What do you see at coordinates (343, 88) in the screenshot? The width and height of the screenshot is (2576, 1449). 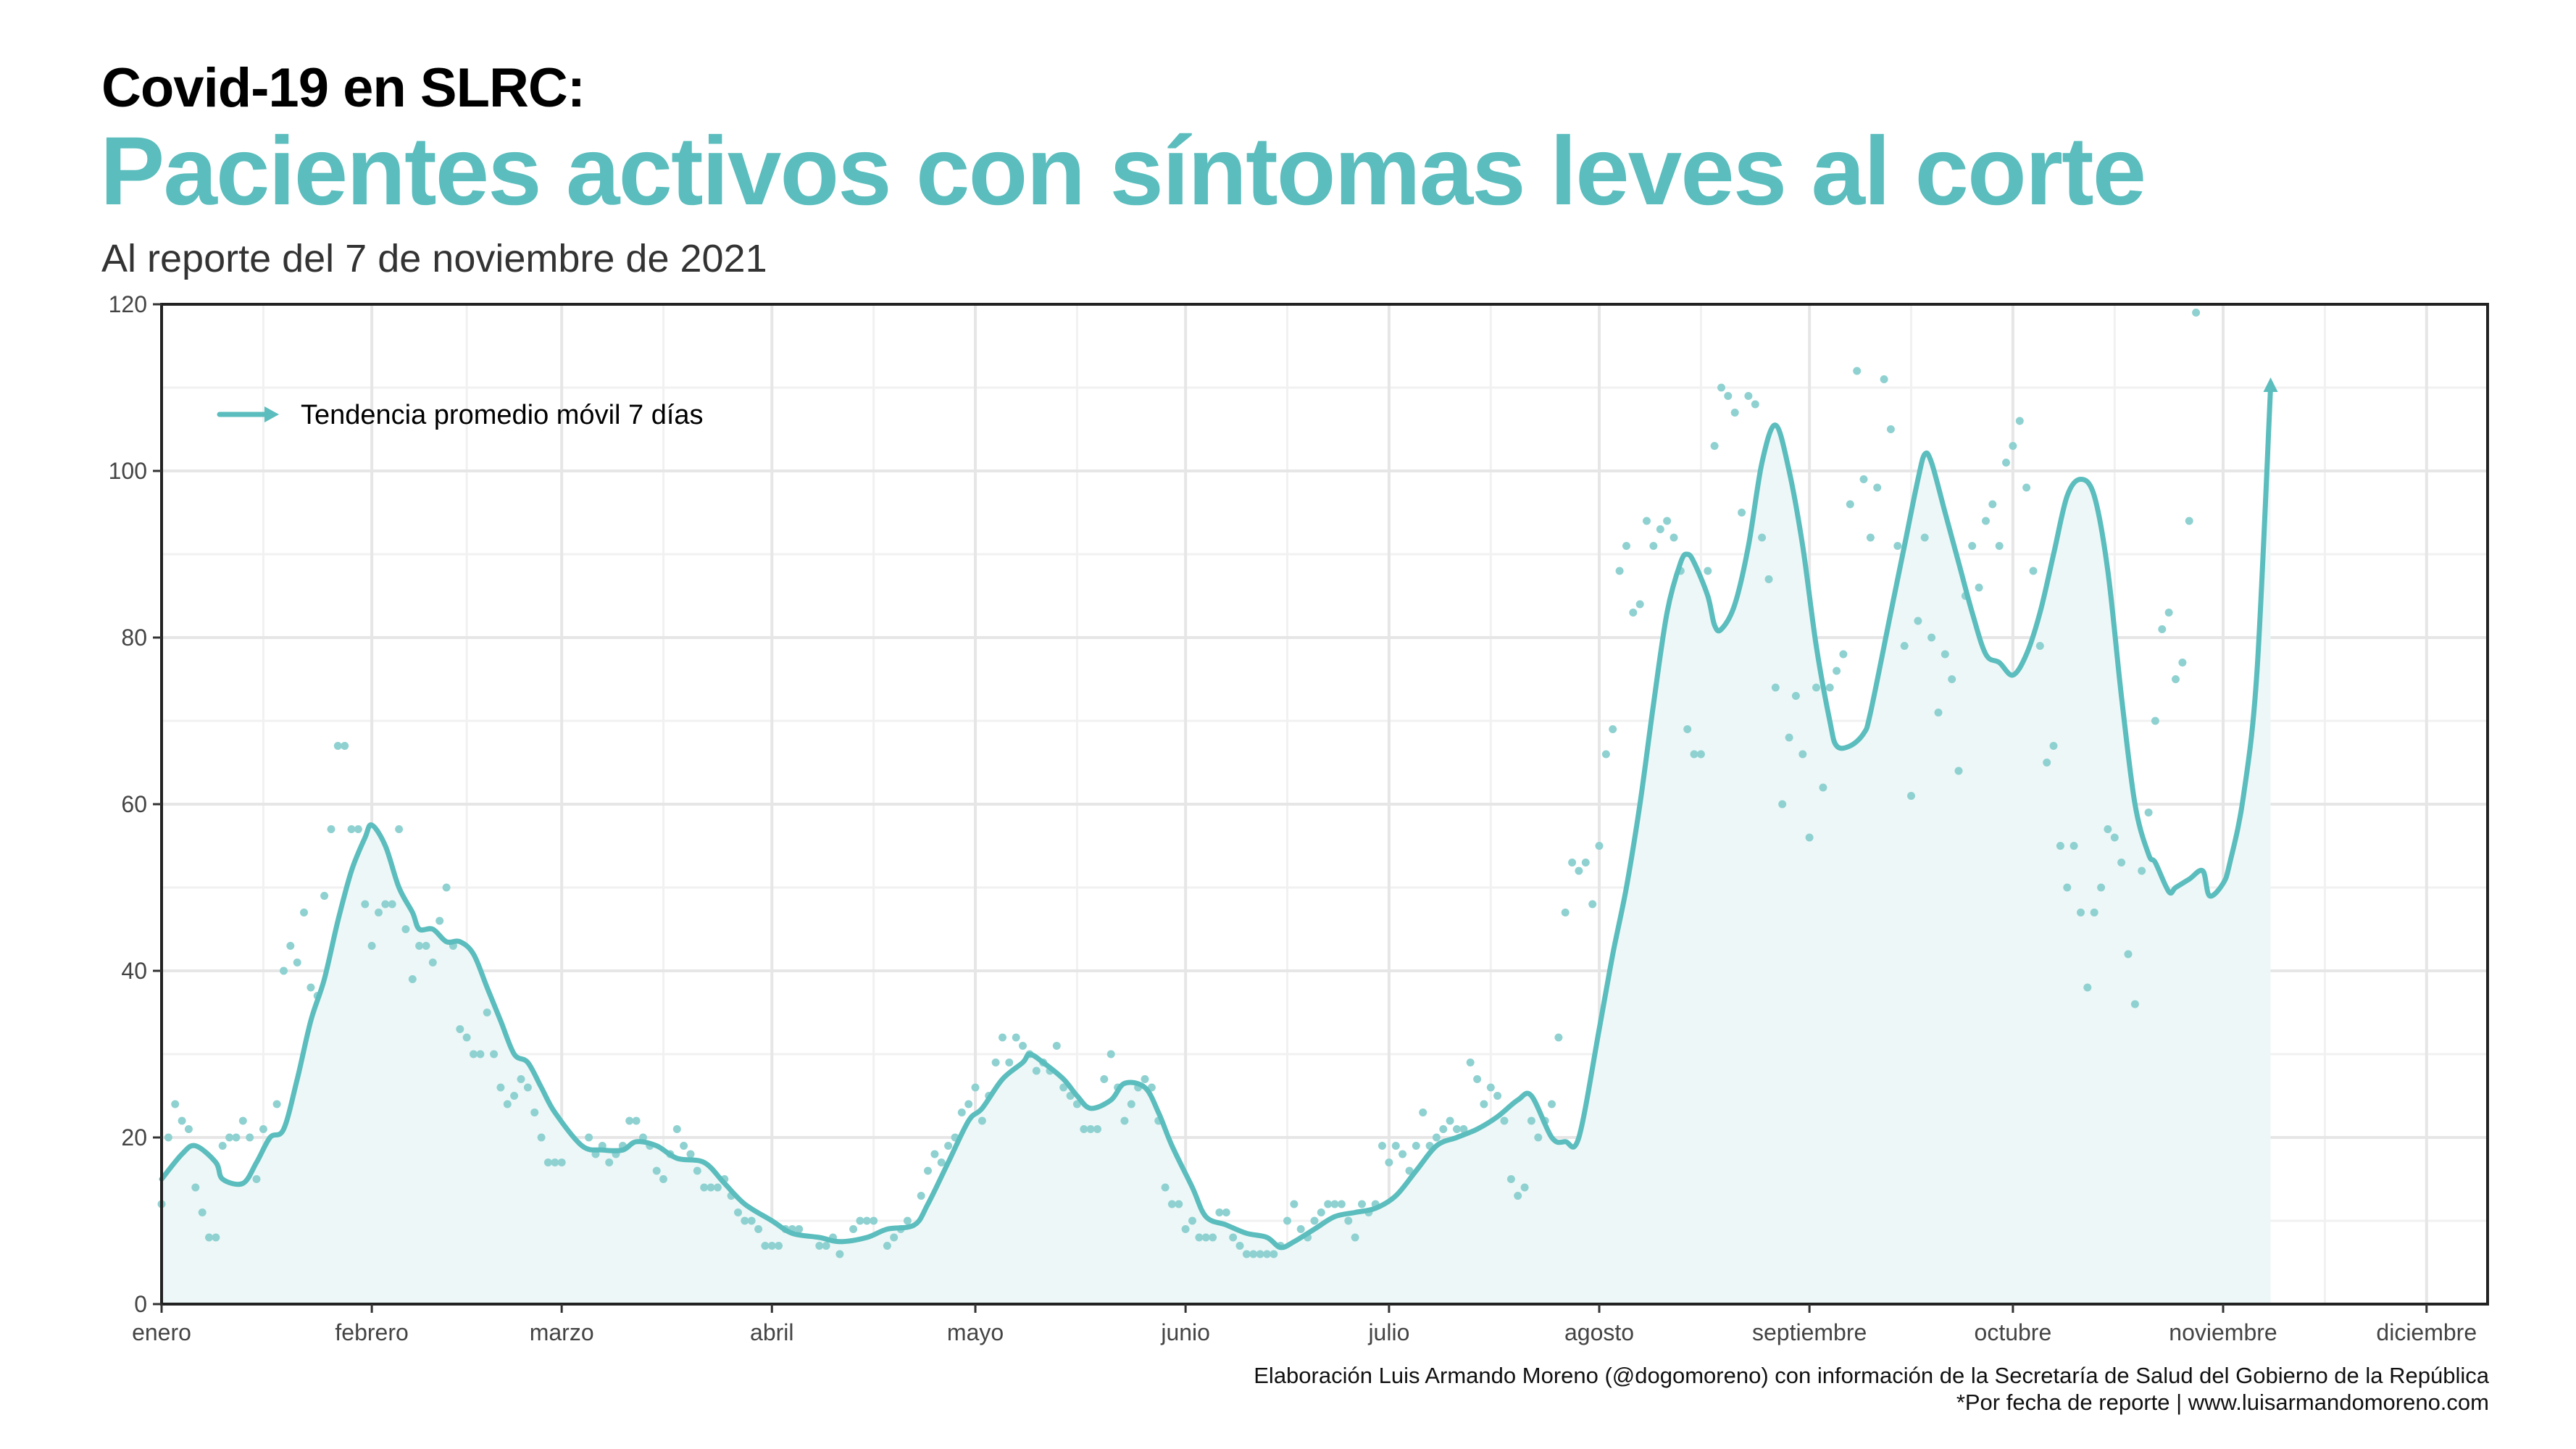 I see `super-title: Covid-19 en SLRC:` at bounding box center [343, 88].